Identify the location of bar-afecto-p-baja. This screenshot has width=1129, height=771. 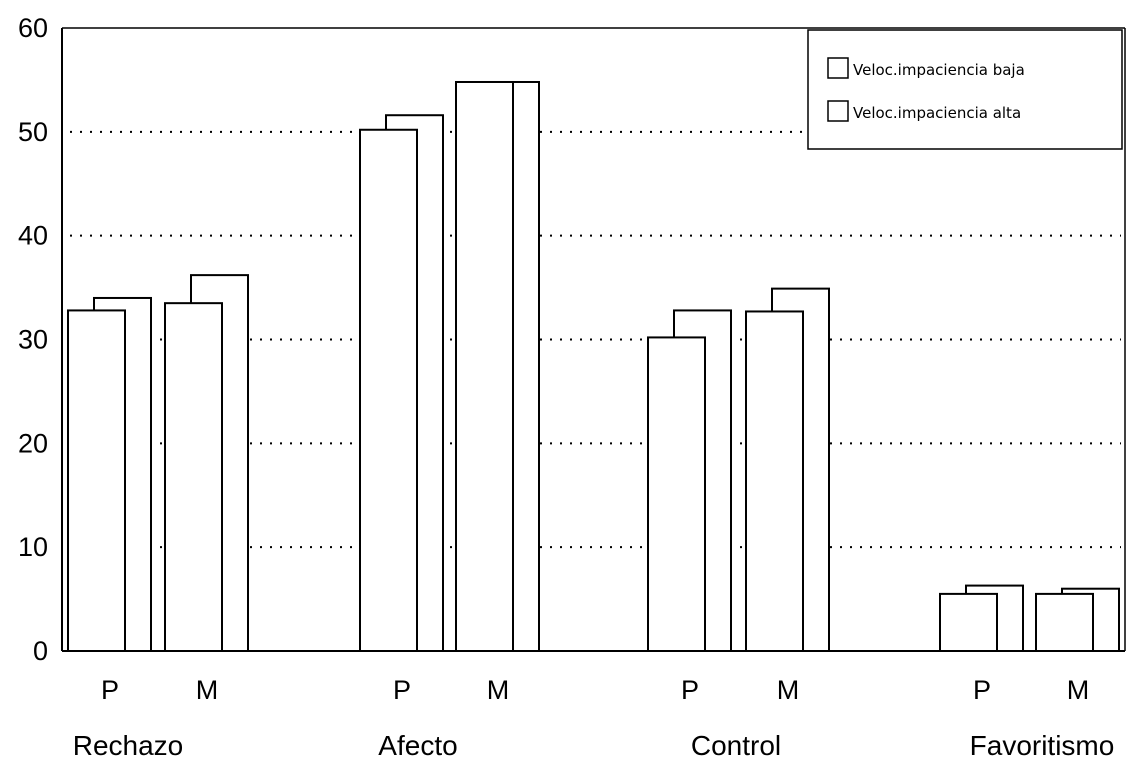
(388, 390).